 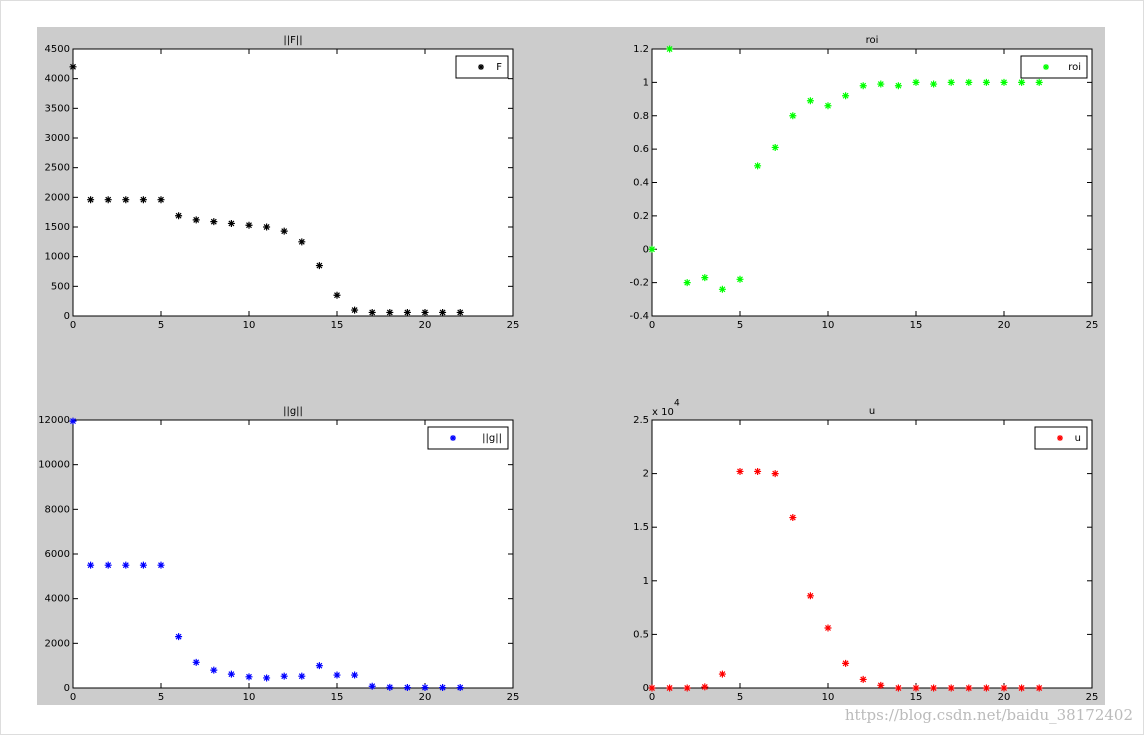 I want to click on y-tick-label: 3500, so click(x=57, y=108).